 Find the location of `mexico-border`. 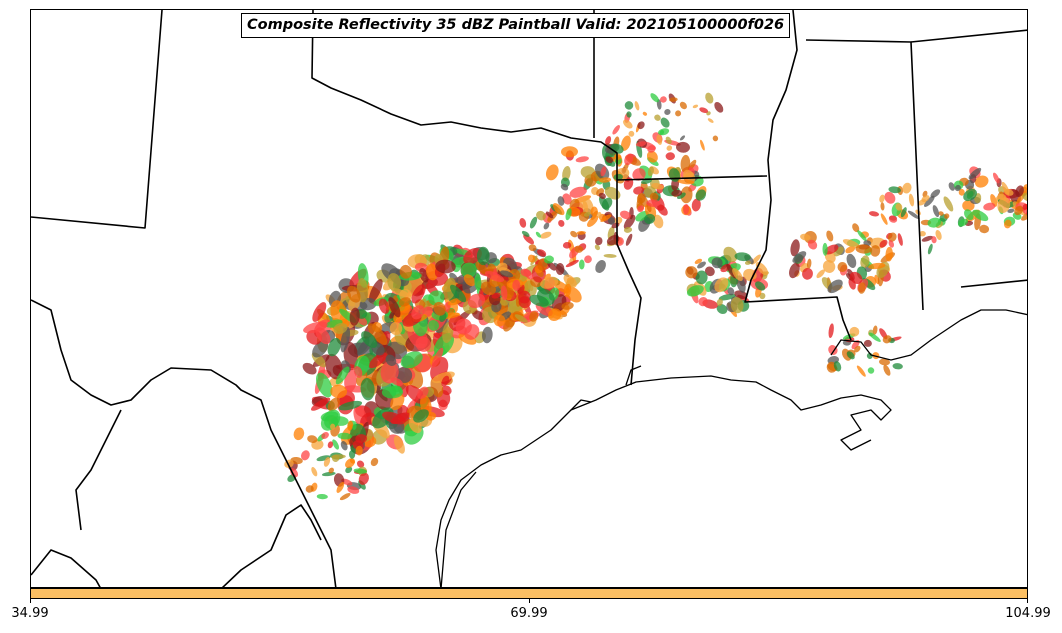

mexico-border is located at coordinates (184, 443).